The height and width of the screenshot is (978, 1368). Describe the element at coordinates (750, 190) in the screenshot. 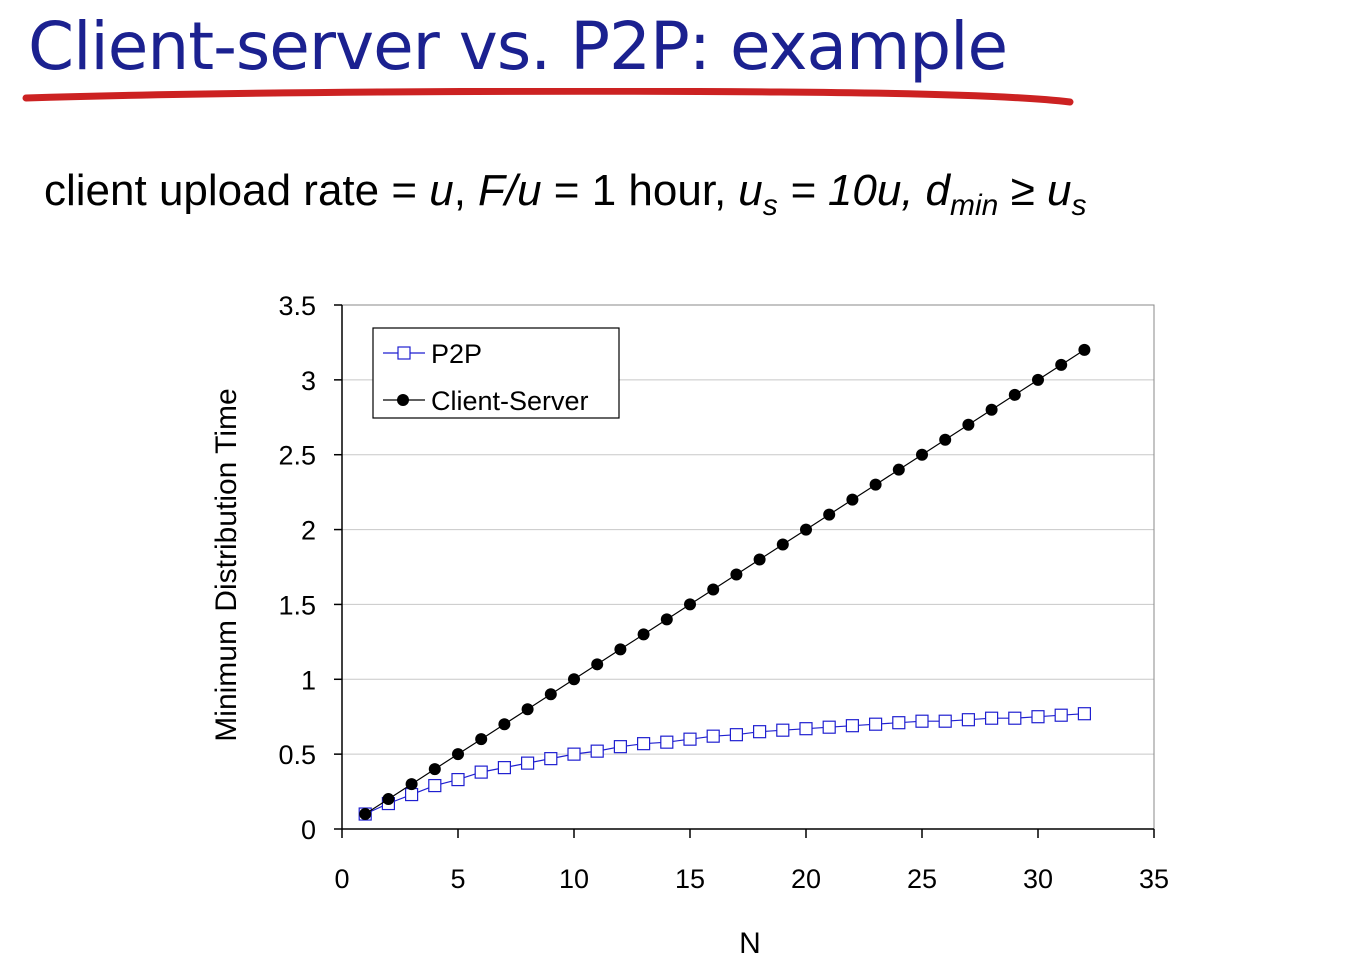

I see `subtitle-us-u: u` at that location.